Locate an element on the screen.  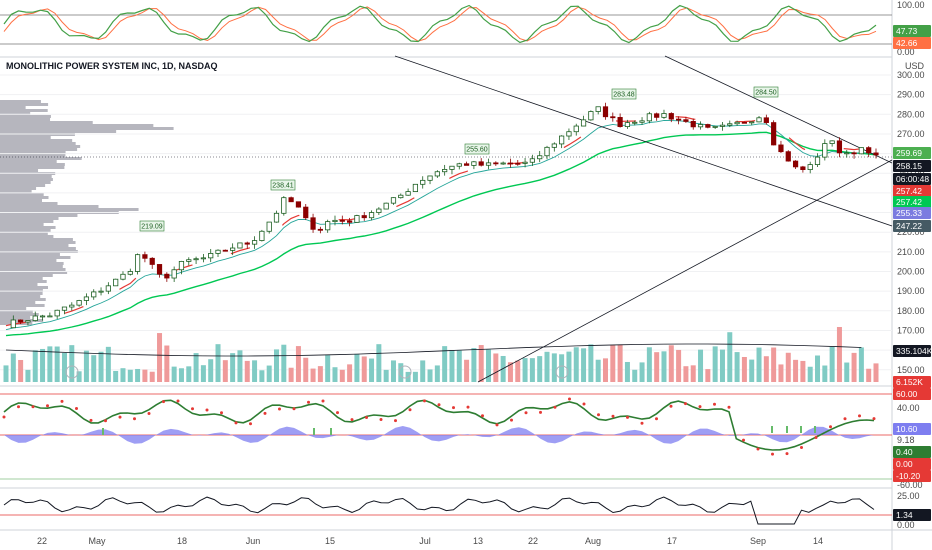
osc-tick-label: 40.00 is located at coordinates (908, 408).